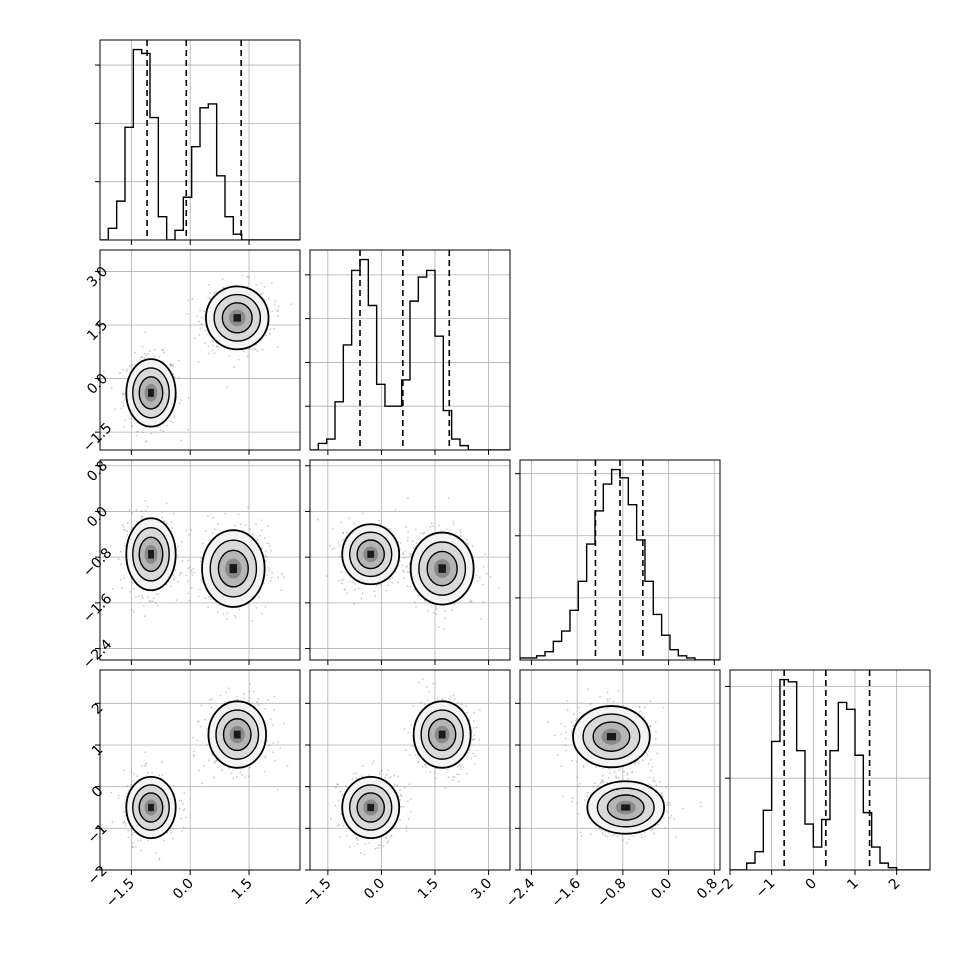 This screenshot has height=975, width=970. Describe the element at coordinates (410, 560) in the screenshot. I see `axes-frame` at that location.